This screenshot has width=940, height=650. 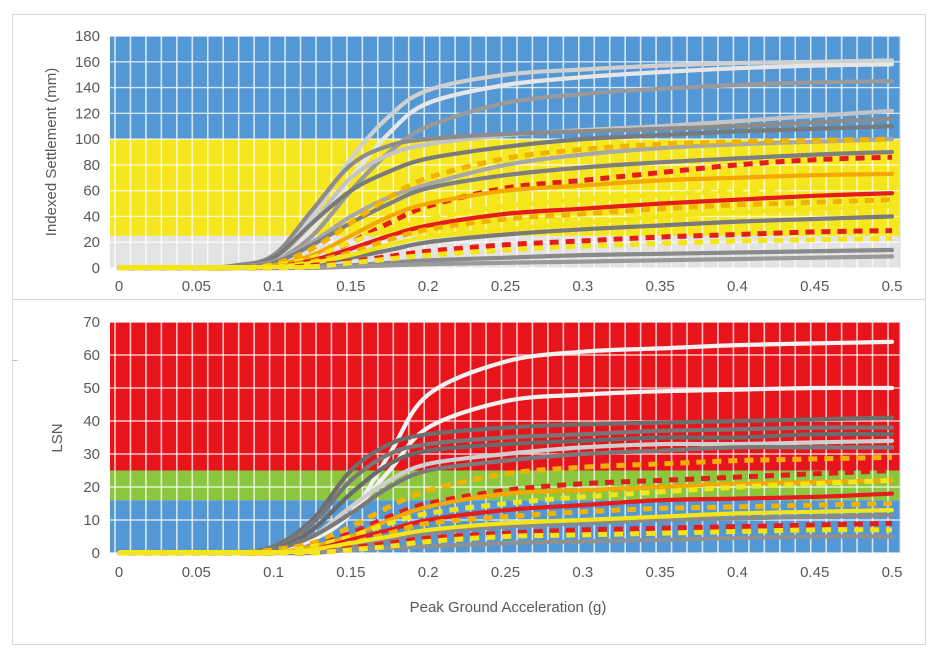 I want to click on lsn-x-tick-label: 0.3, so click(x=582, y=572).